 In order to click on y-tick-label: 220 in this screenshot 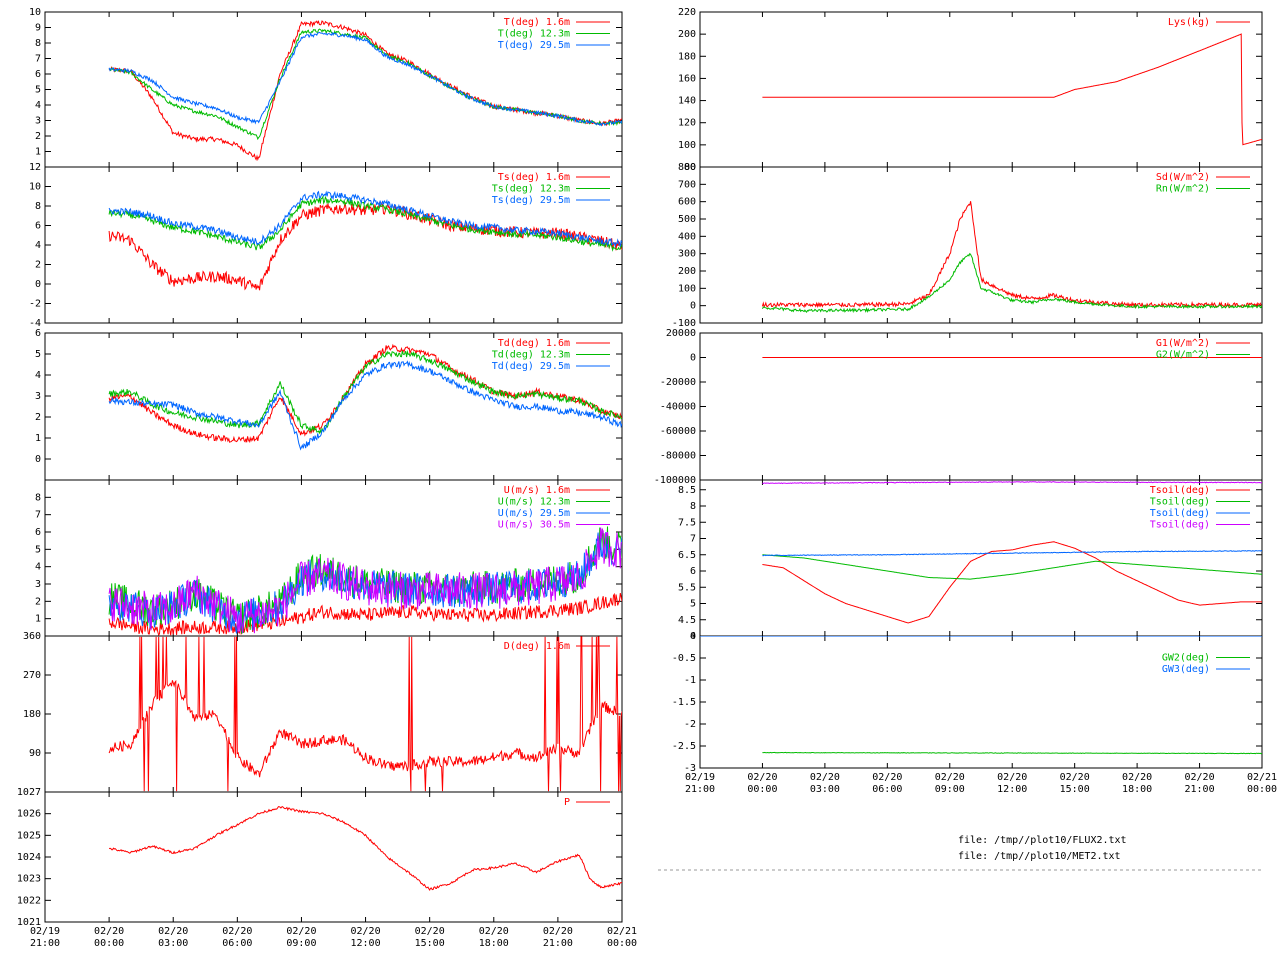, I will do `click(687, 12)`.